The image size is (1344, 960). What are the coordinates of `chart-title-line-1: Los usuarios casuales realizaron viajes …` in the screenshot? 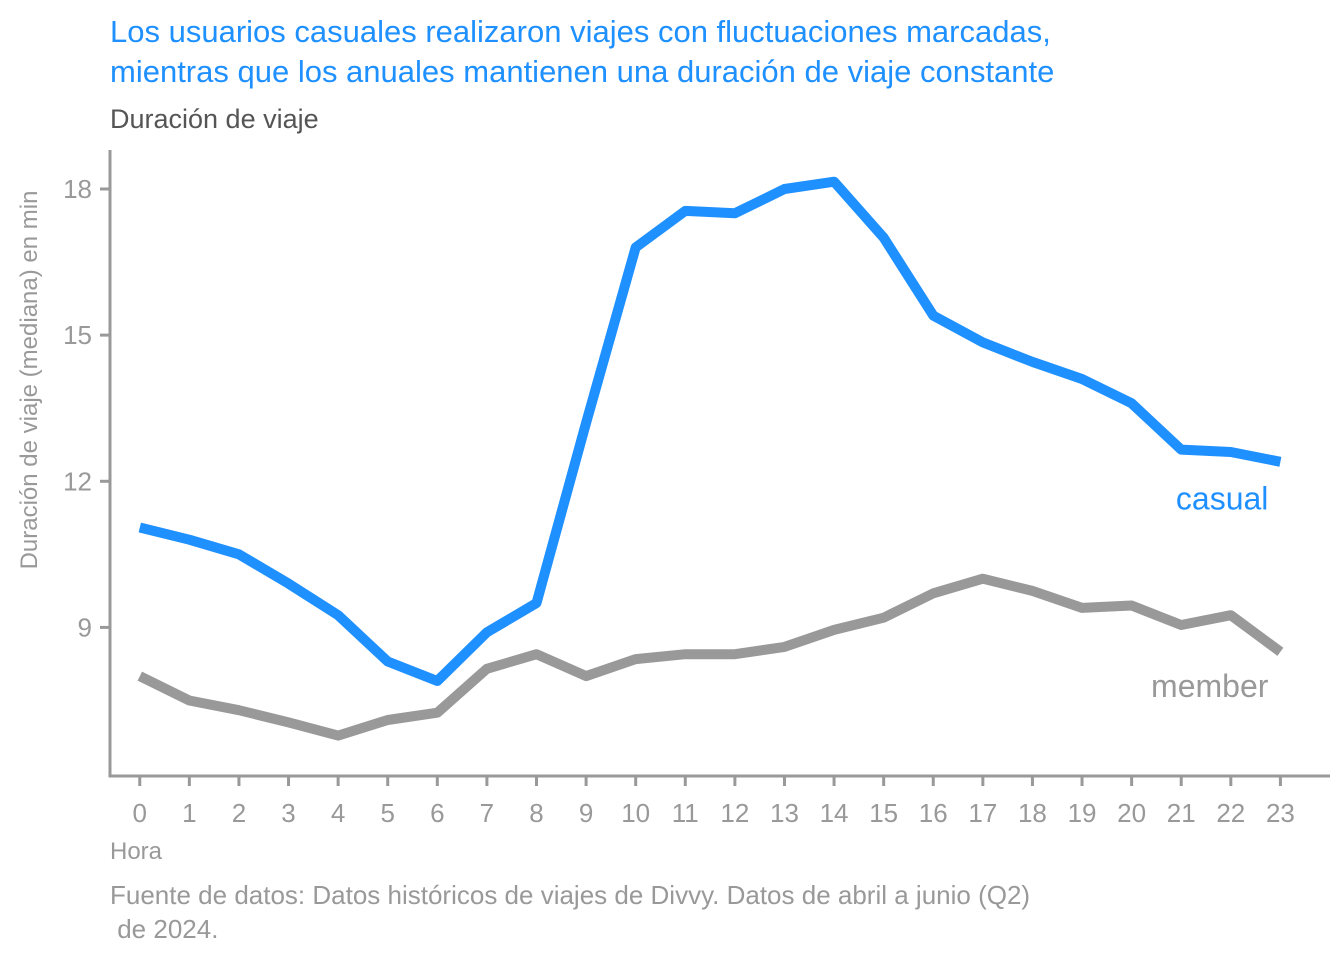 It's located at (580, 31).